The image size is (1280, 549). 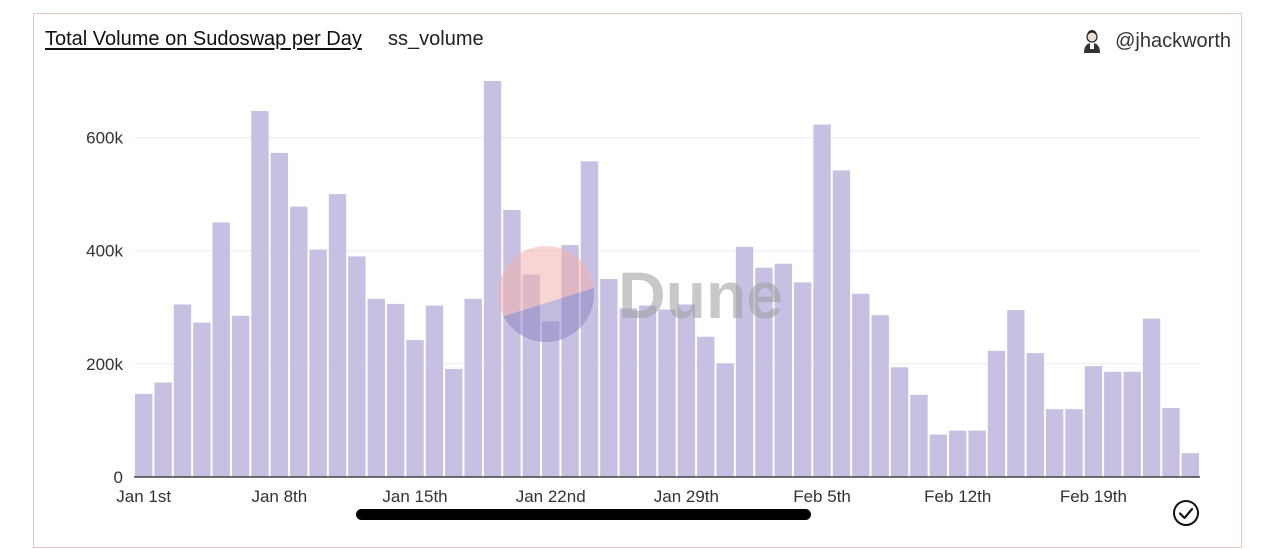 What do you see at coordinates (700, 295) in the screenshot?
I see `watermark-text: Dune` at bounding box center [700, 295].